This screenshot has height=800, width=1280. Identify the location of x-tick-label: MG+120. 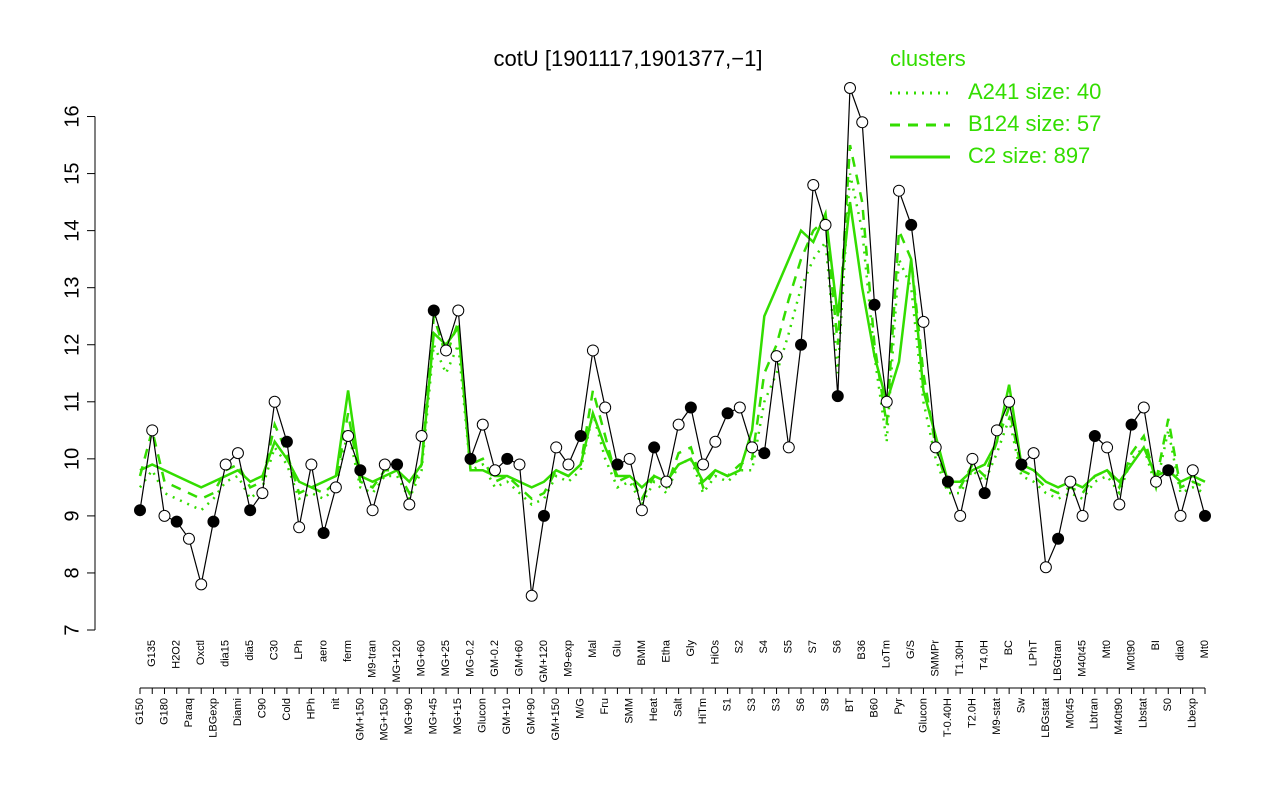
(397, 661).